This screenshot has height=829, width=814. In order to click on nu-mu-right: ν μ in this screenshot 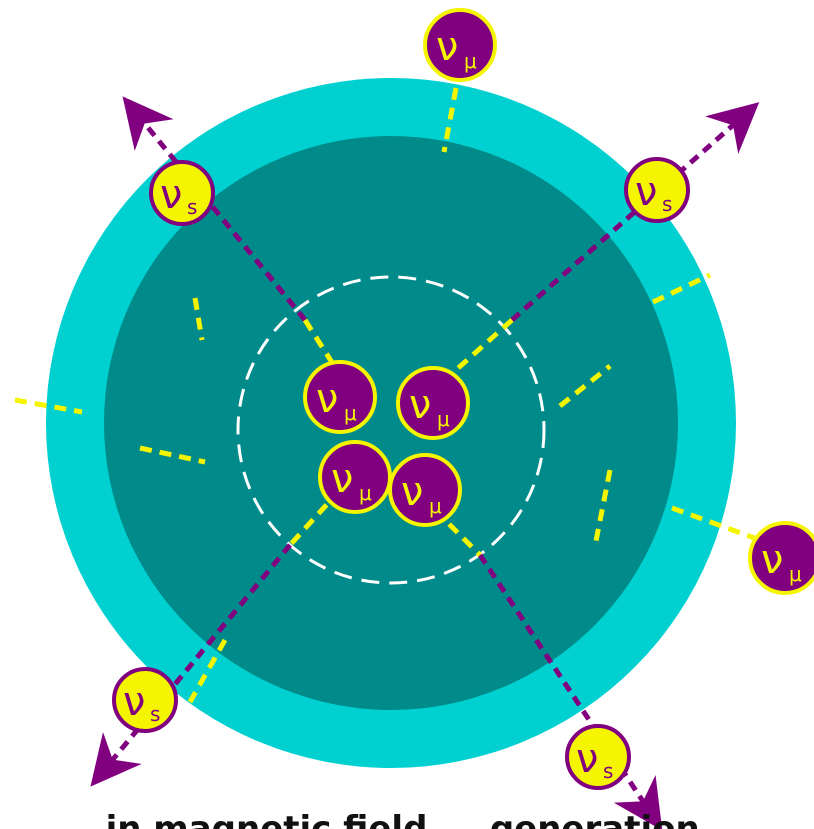, I will do `click(781, 558)`.